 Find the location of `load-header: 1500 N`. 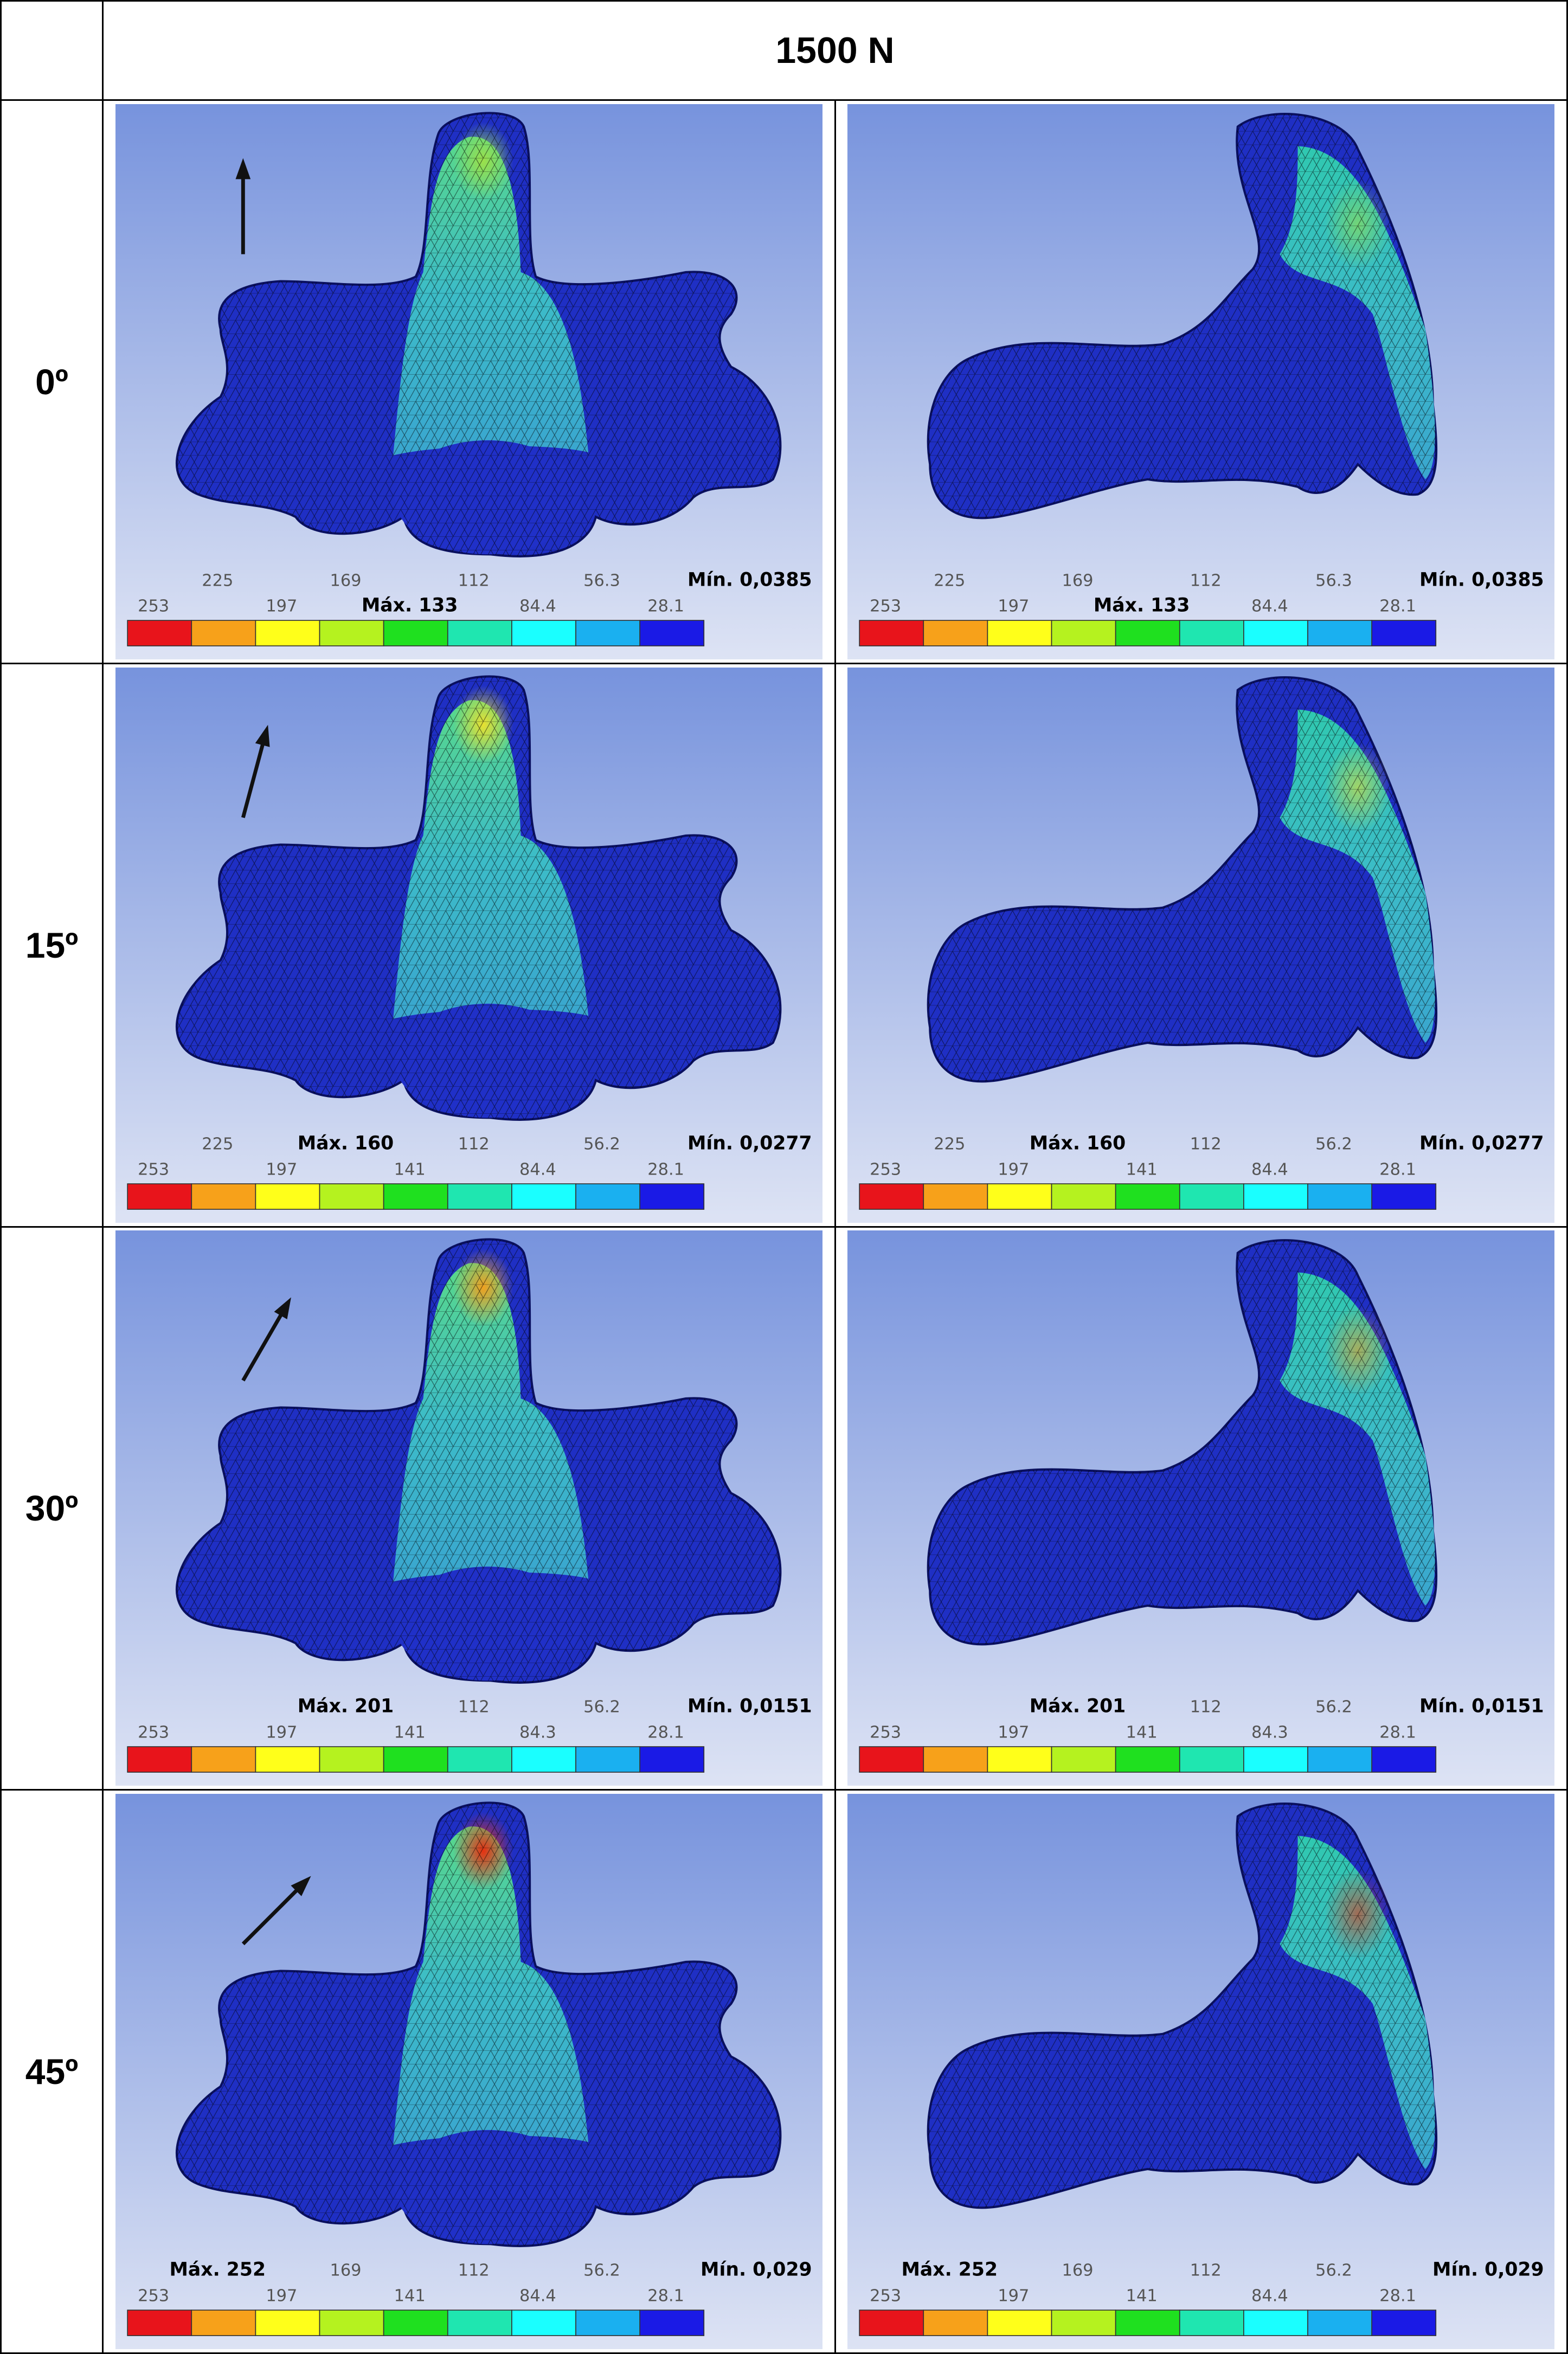

load-header: 1500 N is located at coordinates (836, 51).